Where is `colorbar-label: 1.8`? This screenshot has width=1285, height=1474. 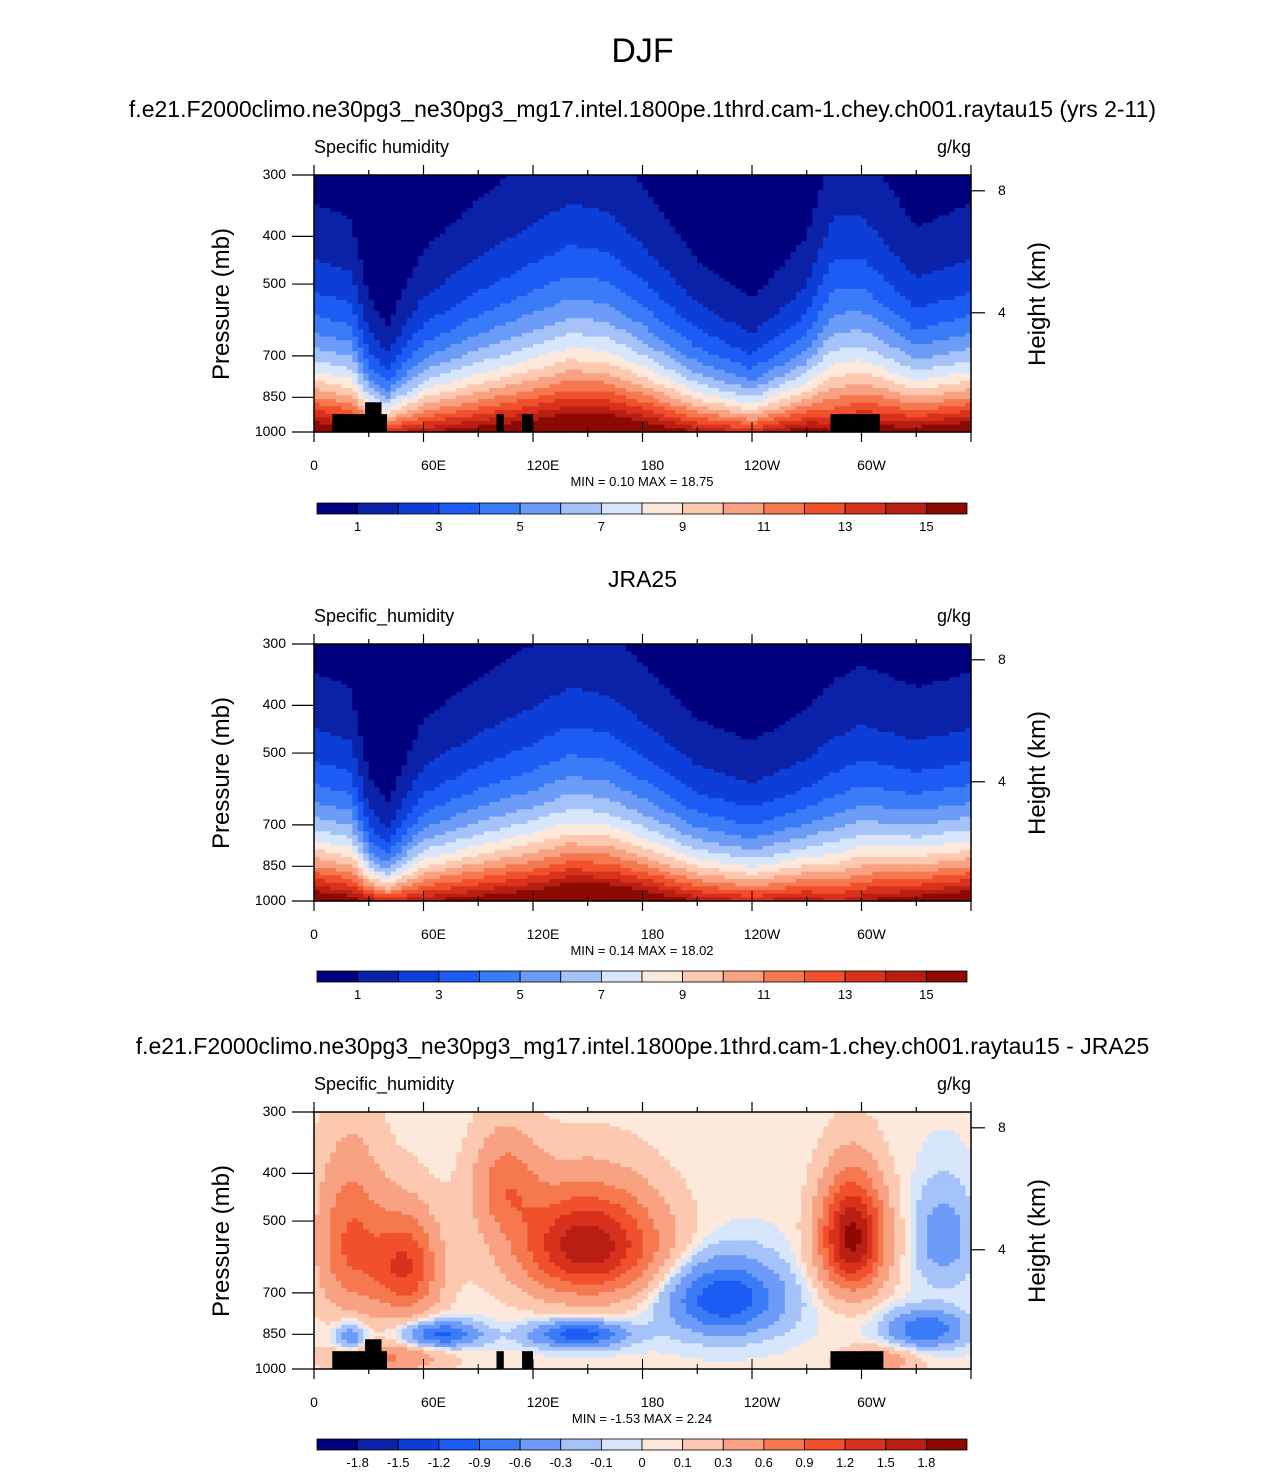
colorbar-label: 1.8 is located at coordinates (926, 1462).